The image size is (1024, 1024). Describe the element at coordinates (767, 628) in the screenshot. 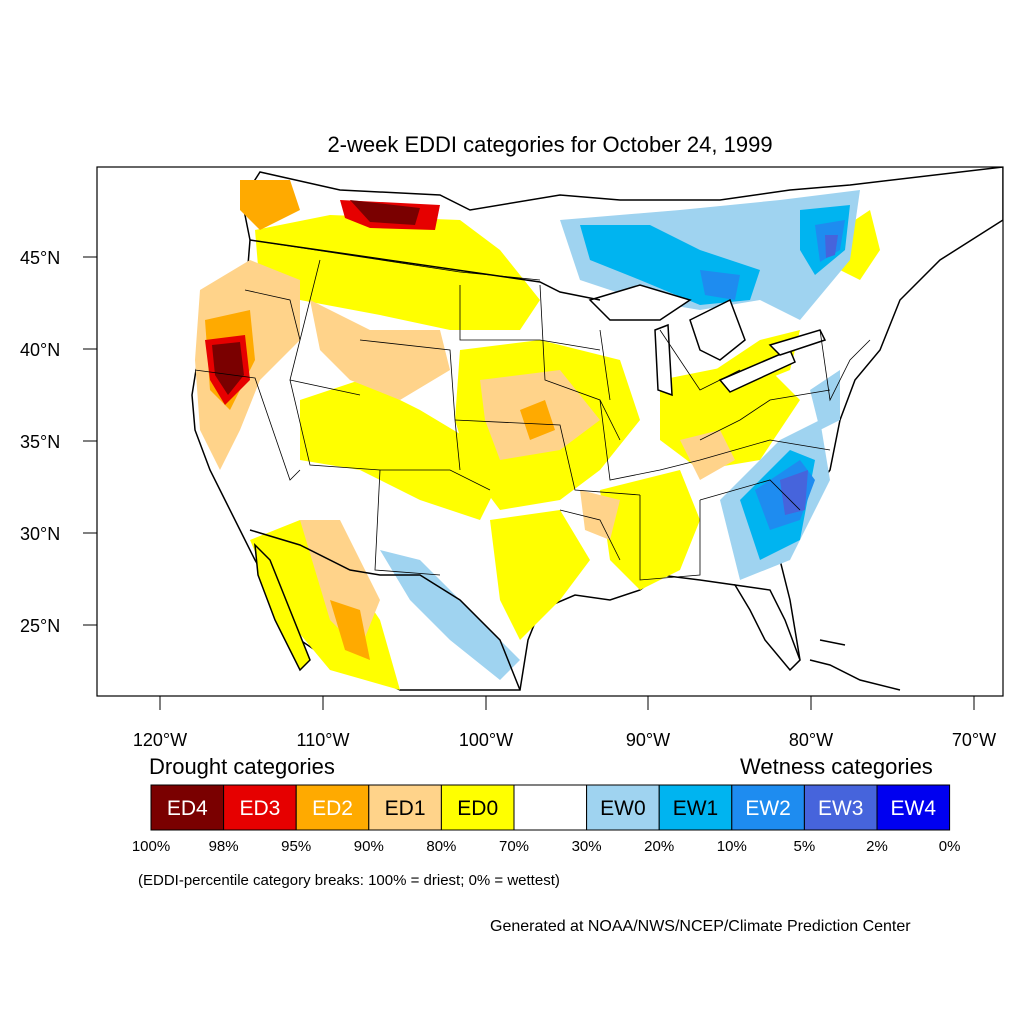

I see `florida` at that location.